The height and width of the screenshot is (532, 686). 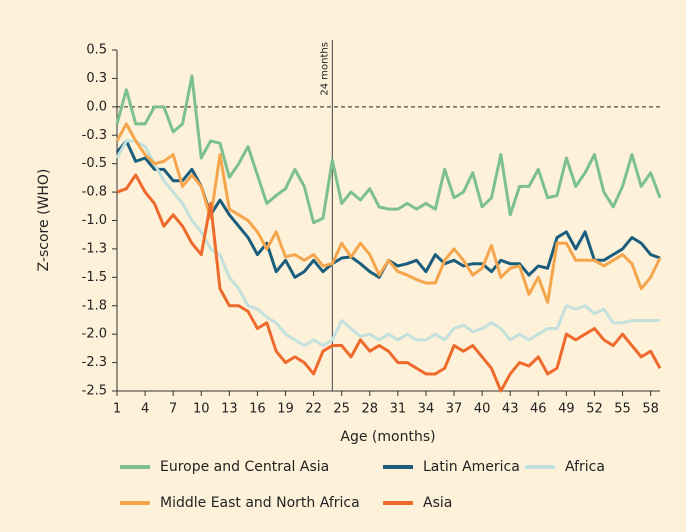 I want to click on x-tick-label: 22, so click(x=313, y=409).